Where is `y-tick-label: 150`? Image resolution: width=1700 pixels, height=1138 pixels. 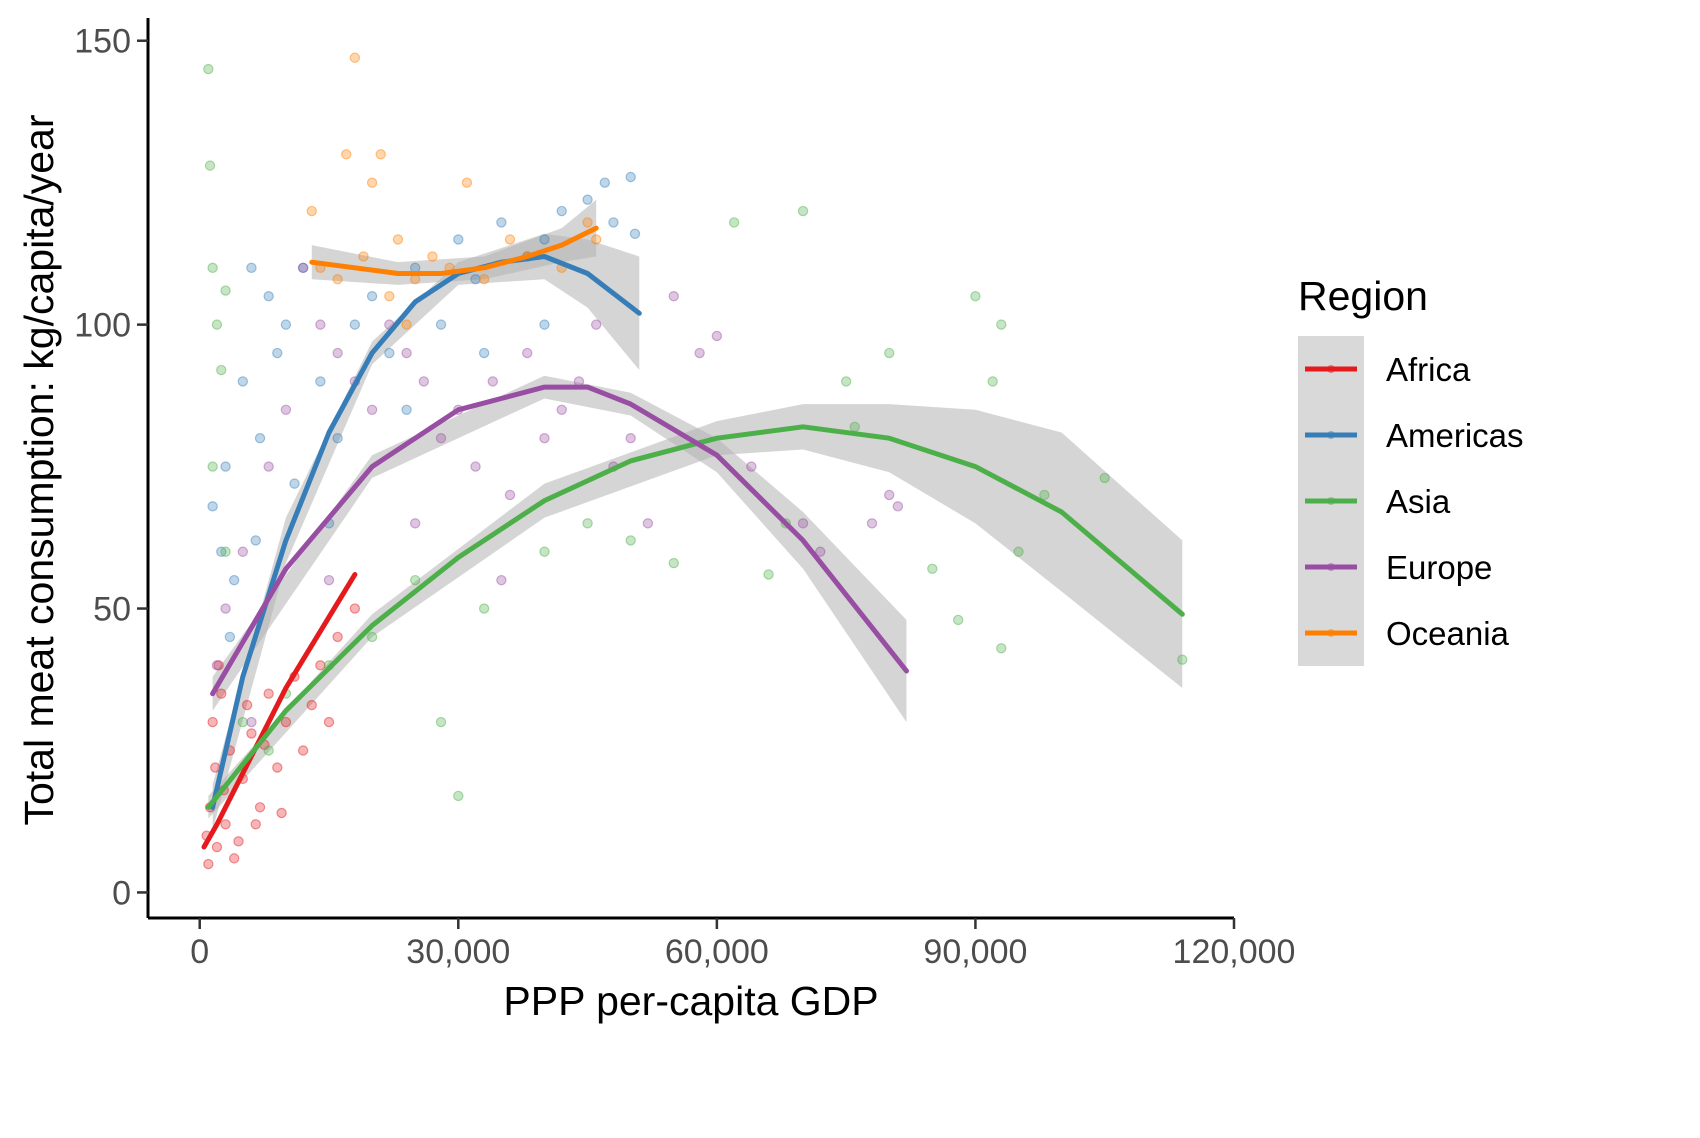 y-tick-label: 150 is located at coordinates (102, 42).